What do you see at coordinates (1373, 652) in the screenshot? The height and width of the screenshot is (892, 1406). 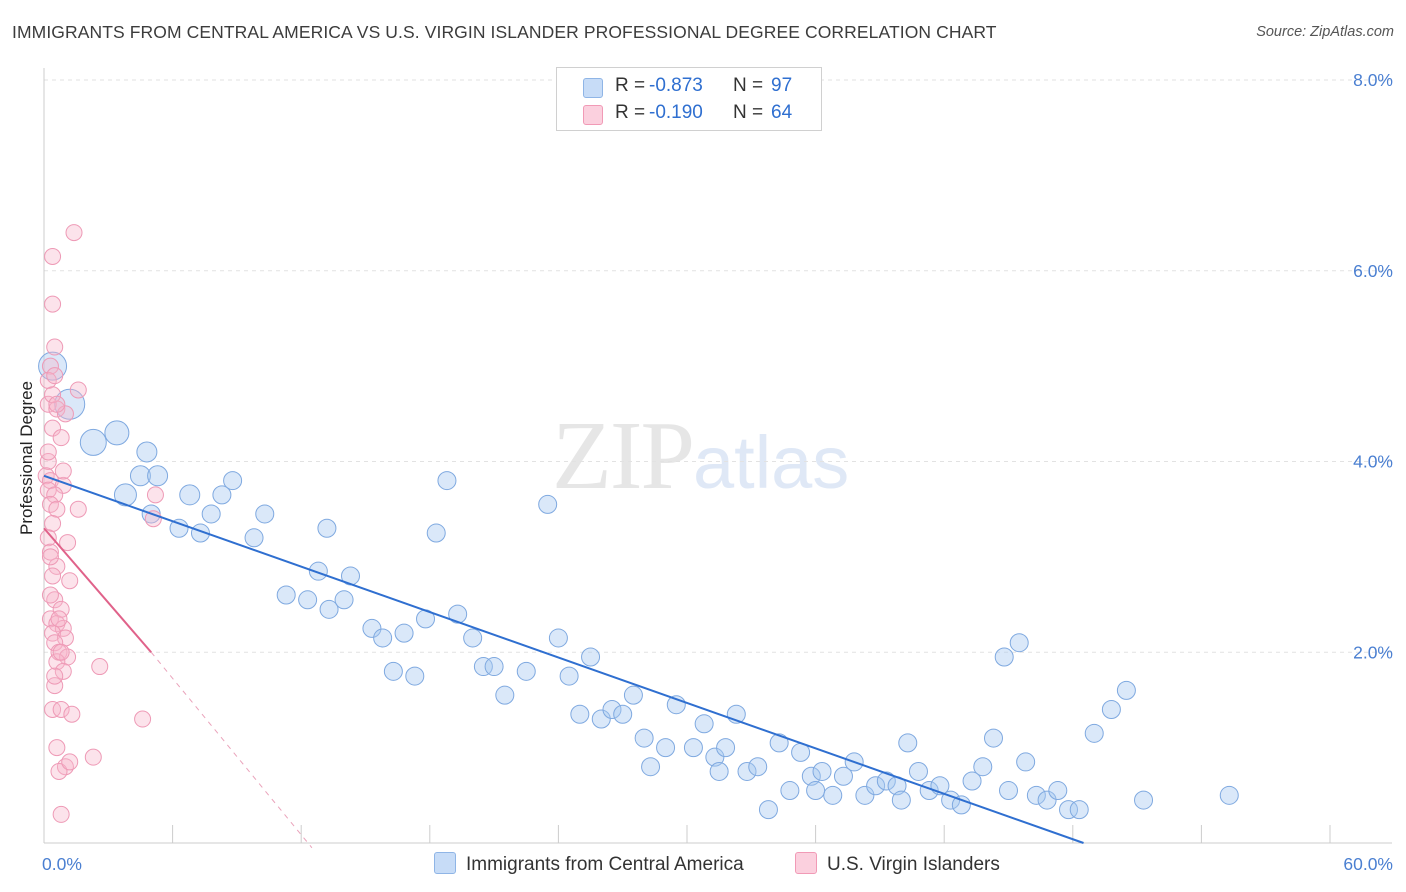 I see `y-tick-label: 2.0%` at bounding box center [1373, 652].